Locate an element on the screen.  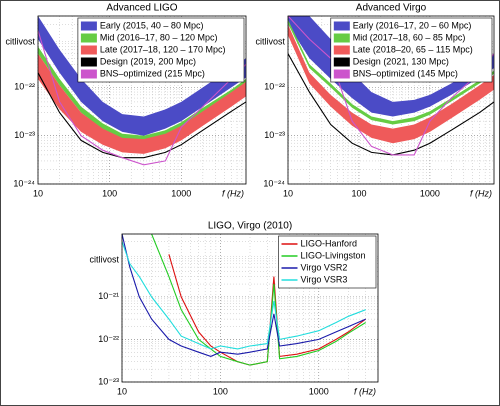
legend-label: Design (2021, 130 Mpc) is located at coordinates (401, 61).